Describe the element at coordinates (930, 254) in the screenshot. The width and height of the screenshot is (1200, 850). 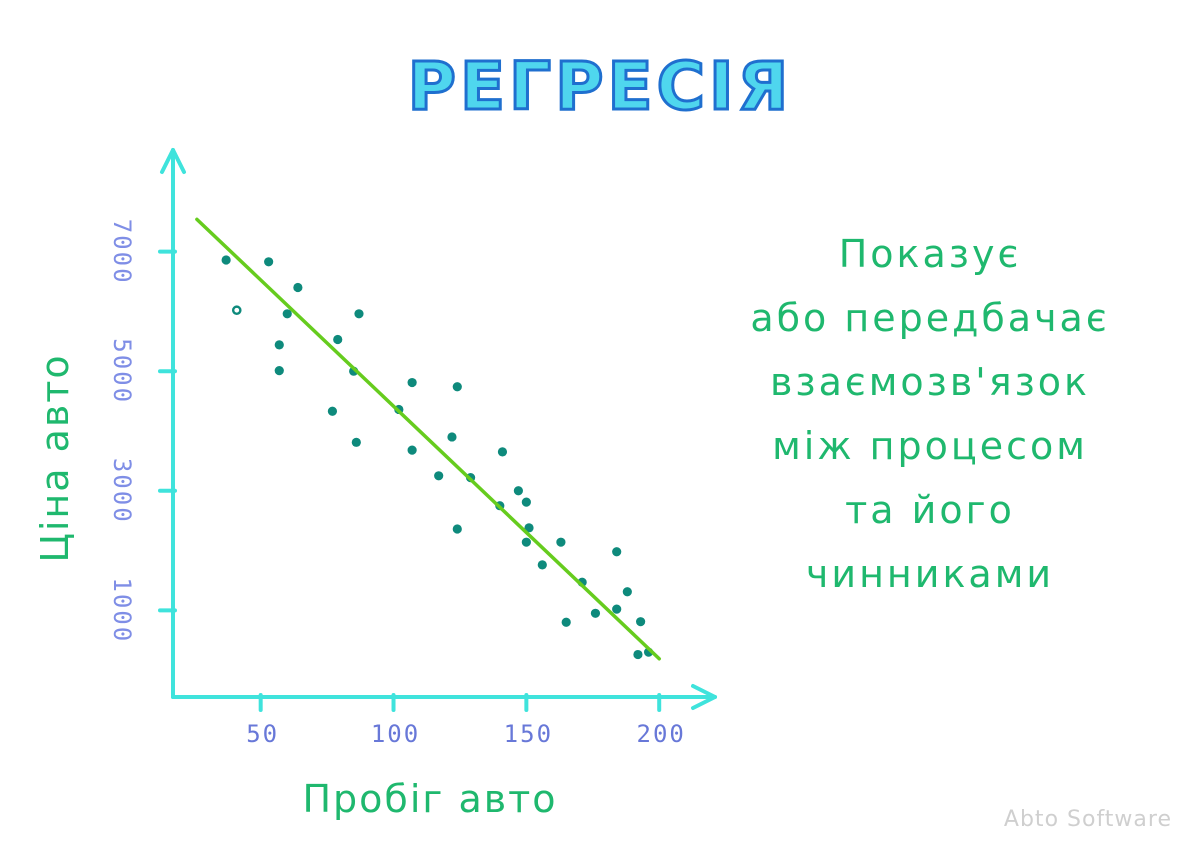
I see `description-line: Показує` at that location.